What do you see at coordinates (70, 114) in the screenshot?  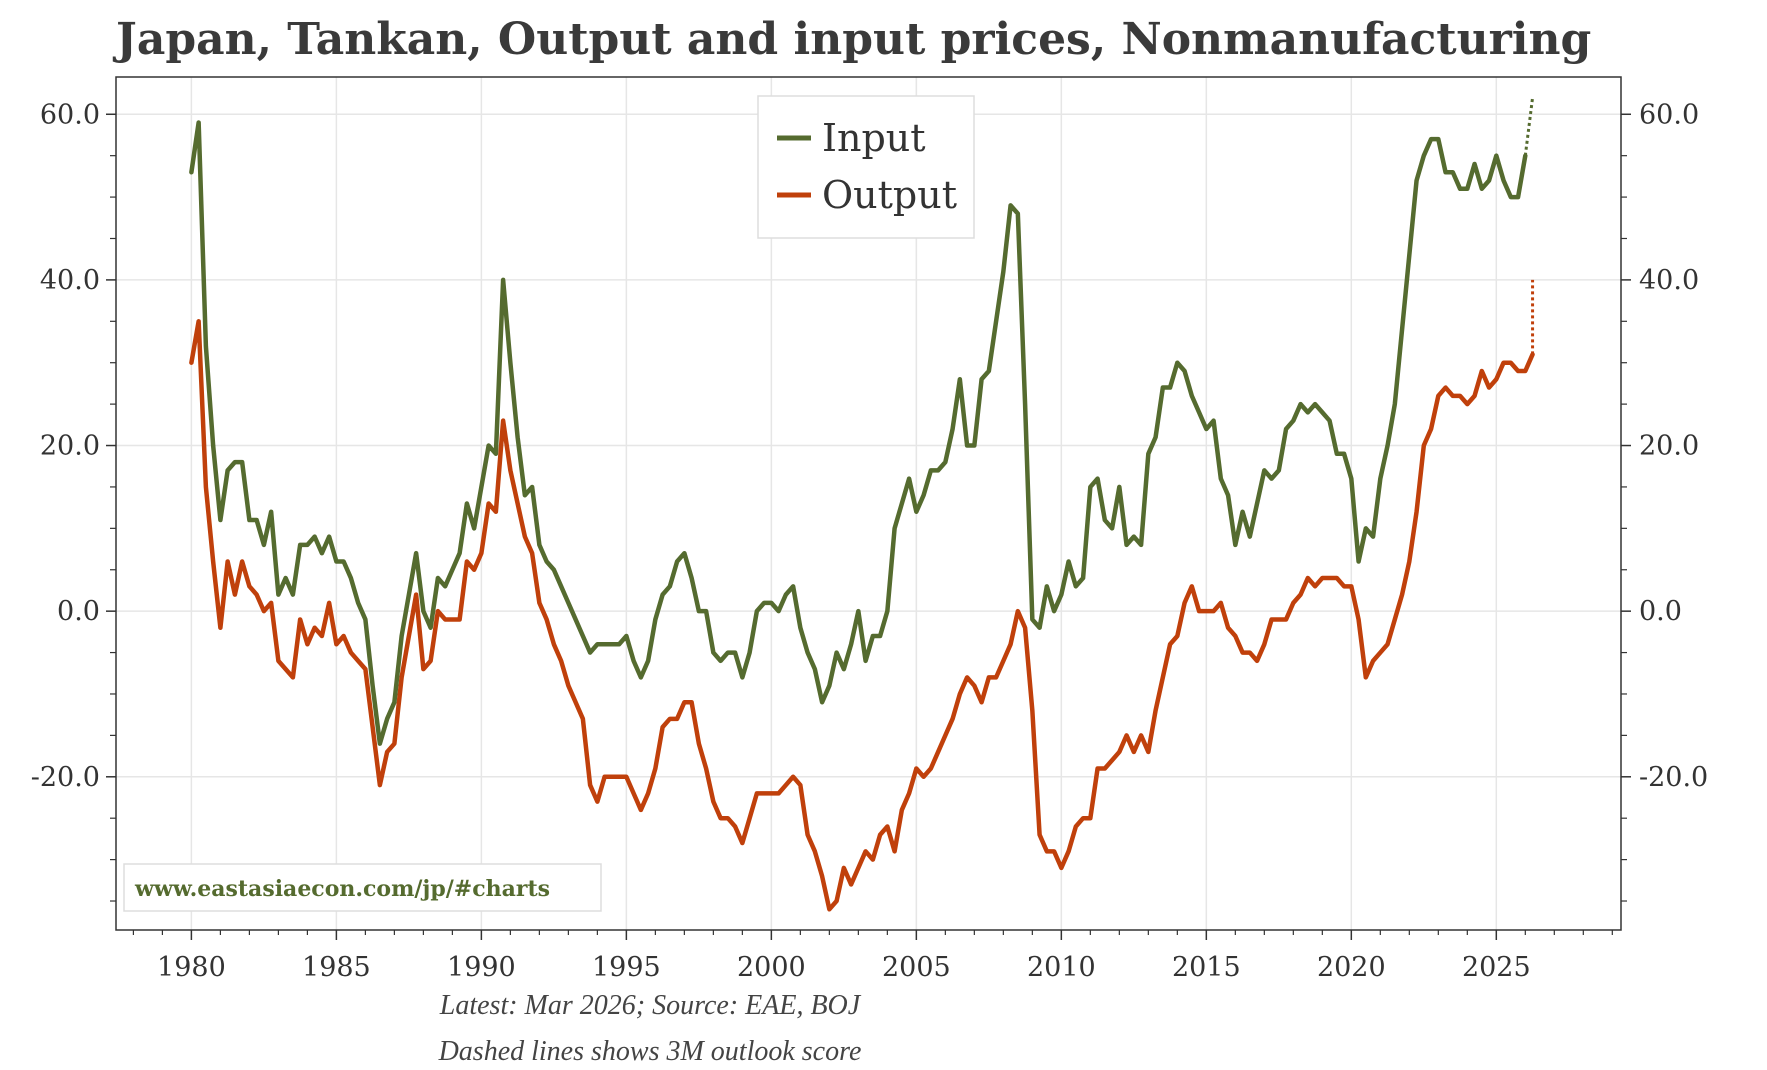 I see `y-tick-label-left: 60.0` at bounding box center [70, 114].